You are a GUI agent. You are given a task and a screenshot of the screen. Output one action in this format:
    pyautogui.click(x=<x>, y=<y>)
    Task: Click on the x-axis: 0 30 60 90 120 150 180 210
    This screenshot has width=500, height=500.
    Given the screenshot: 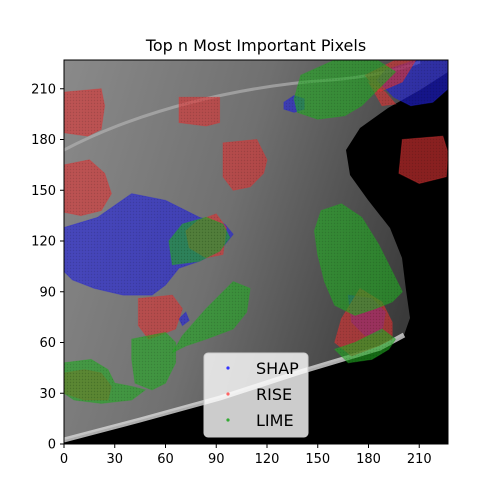 What is the action you would take?
    pyautogui.click(x=246, y=455)
    